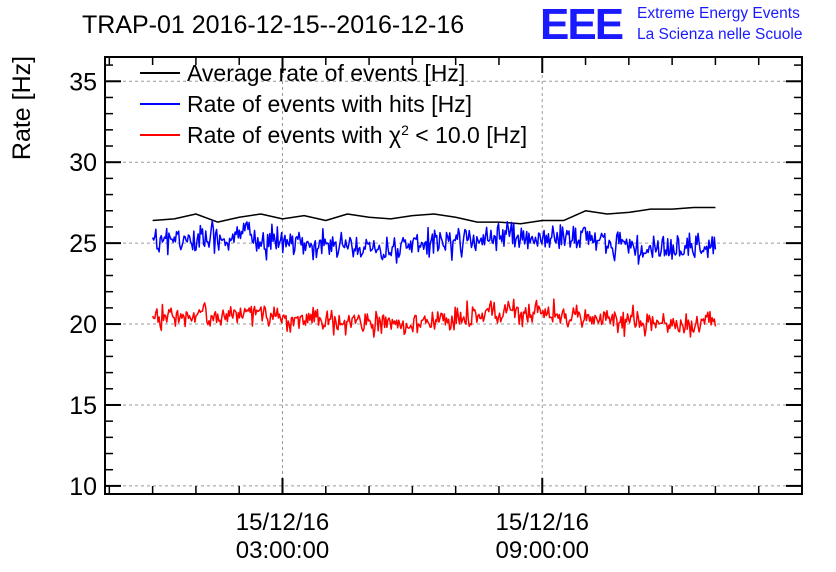 The image size is (836, 572). I want to click on y-tick-label: 15, so click(83, 406).